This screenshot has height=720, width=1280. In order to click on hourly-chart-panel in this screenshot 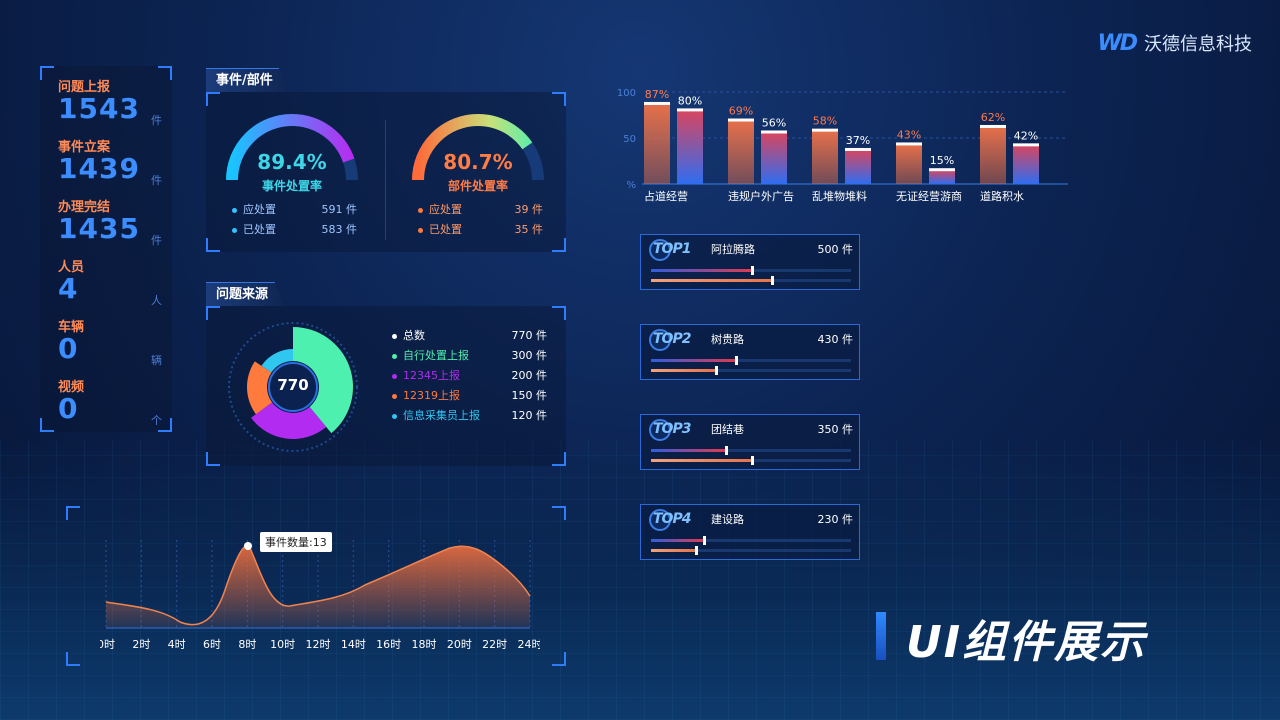, I will do `click(316, 586)`.